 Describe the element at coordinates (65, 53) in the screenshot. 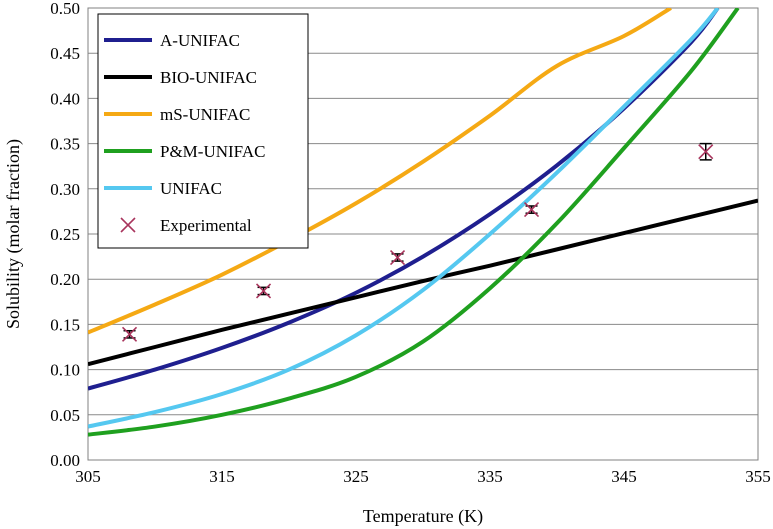

I see `y-tick-label: 0.45` at that location.